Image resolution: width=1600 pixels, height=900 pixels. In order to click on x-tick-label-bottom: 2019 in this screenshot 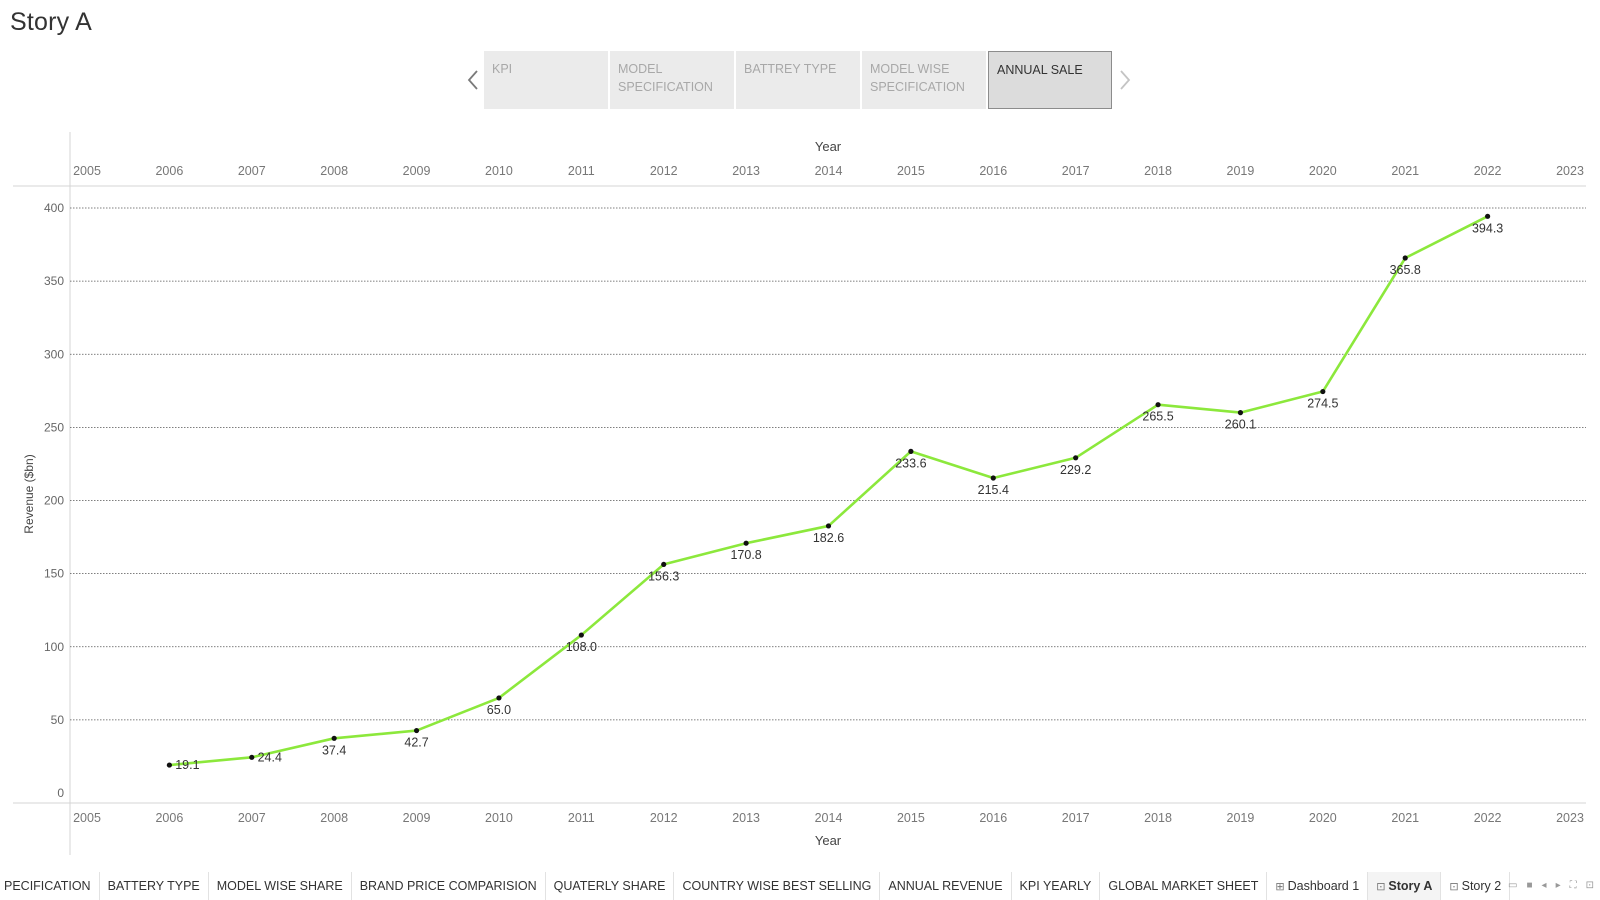, I will do `click(1241, 818)`.